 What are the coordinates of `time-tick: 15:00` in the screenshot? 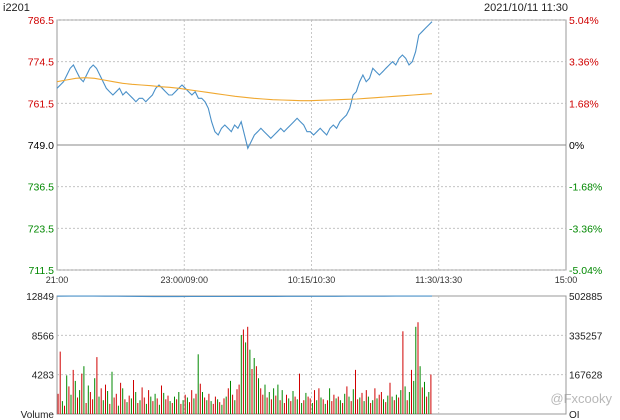 It's located at (566, 280).